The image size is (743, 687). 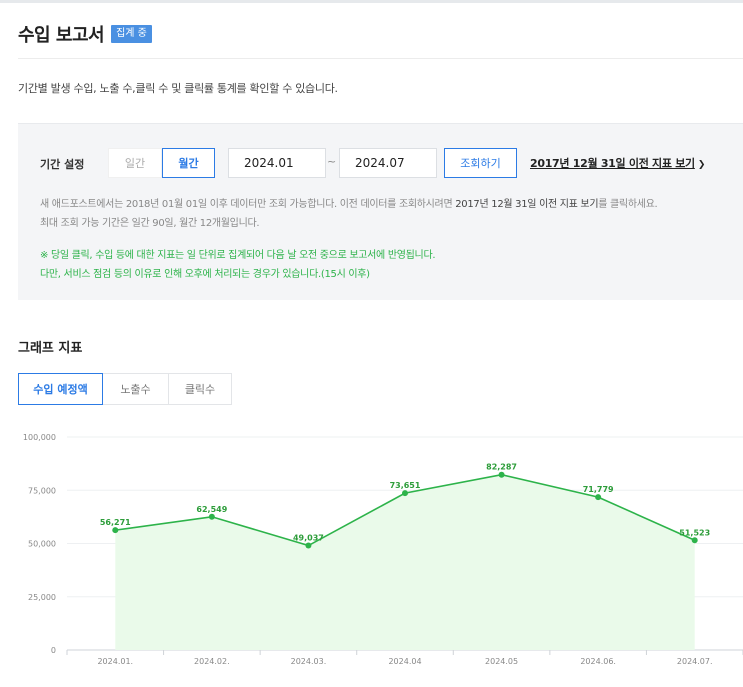 I want to click on header-divider, so click(x=380, y=58).